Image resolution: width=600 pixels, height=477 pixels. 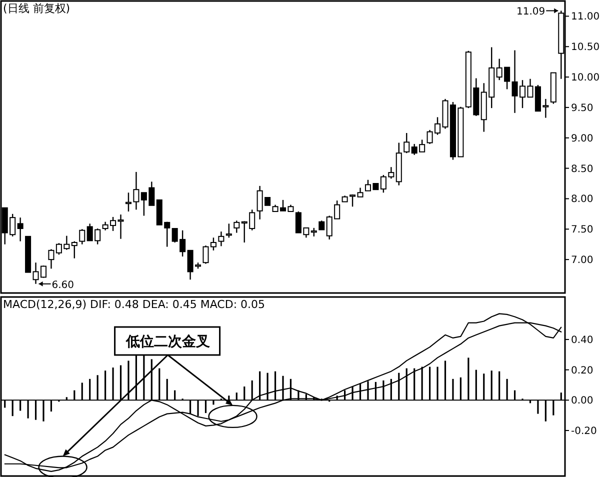 What do you see at coordinates (582, 230) in the screenshot?
I see `y-tick-label: 7.50` at bounding box center [582, 230].